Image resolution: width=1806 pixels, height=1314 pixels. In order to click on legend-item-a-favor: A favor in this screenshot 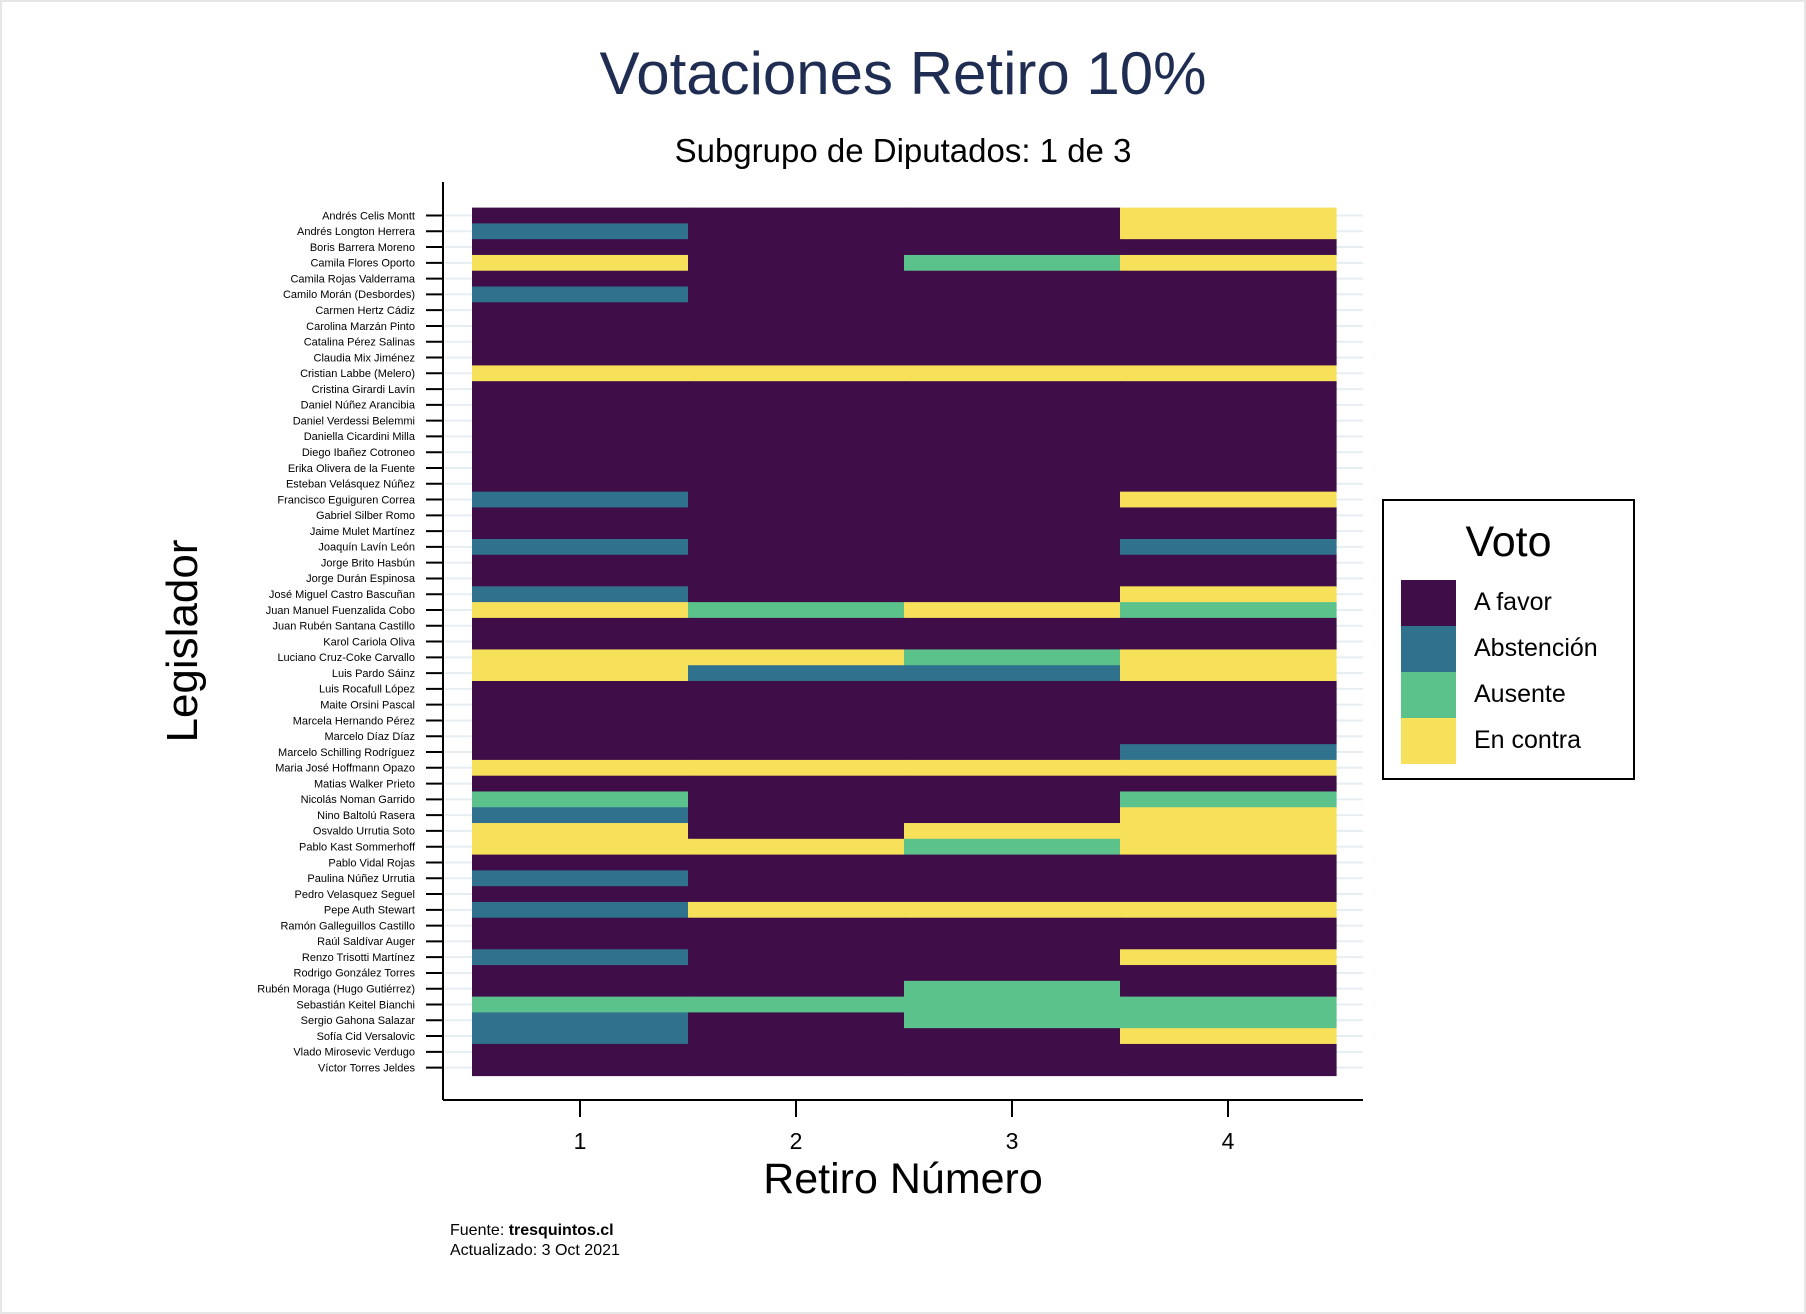, I will do `click(1516, 603)`.